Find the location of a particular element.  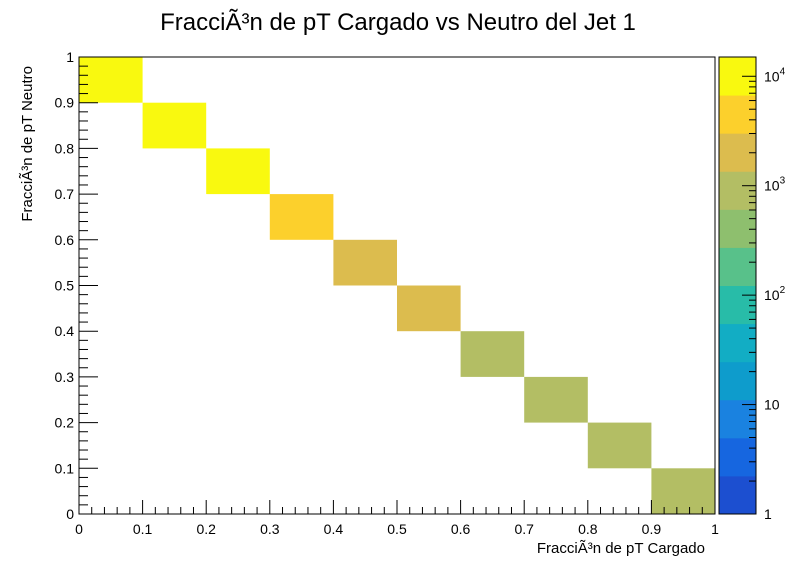

y-tick-label: 0.6 is located at coordinates (65, 240).